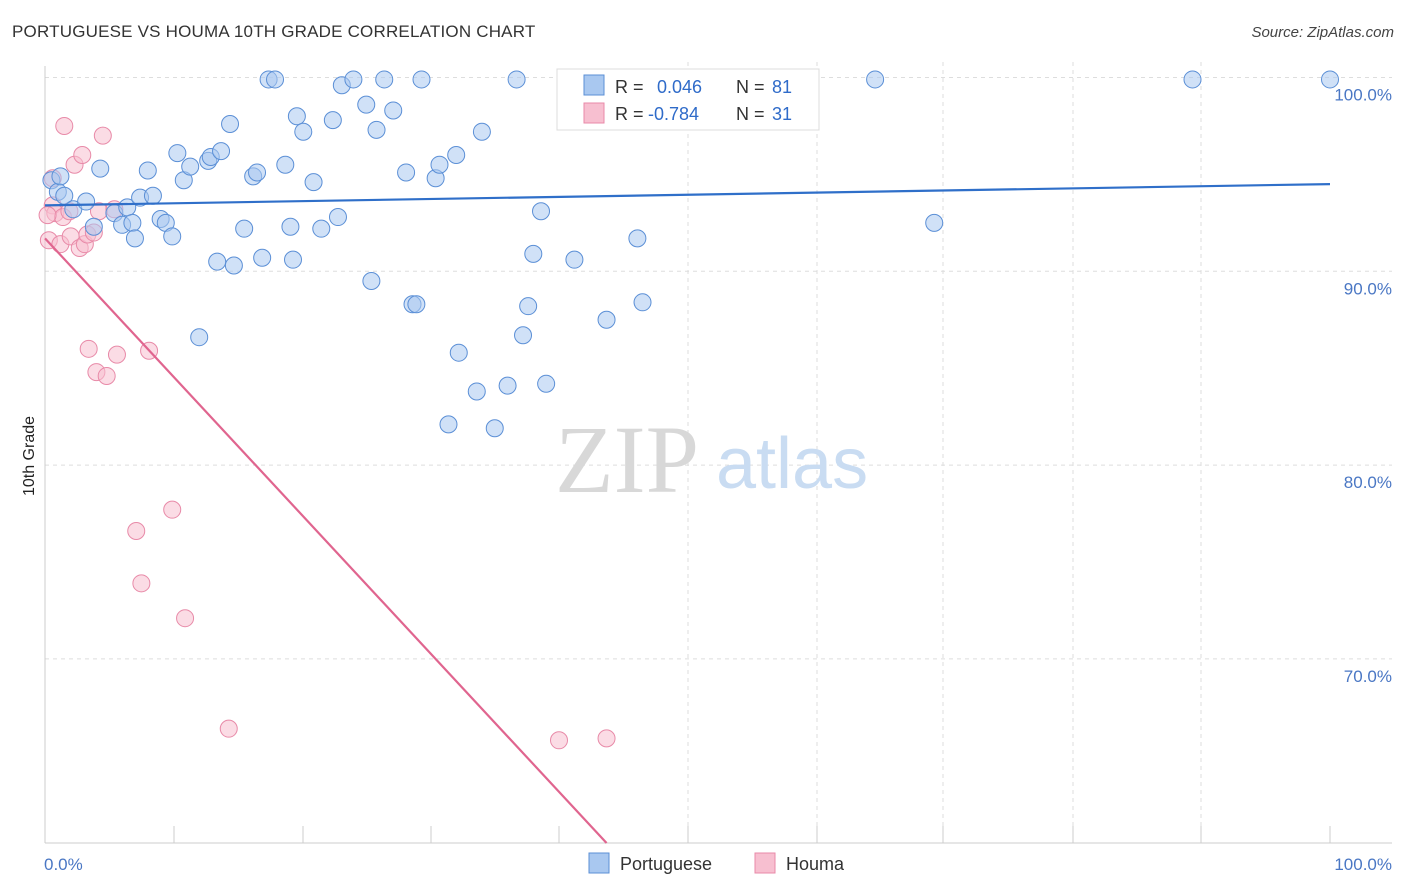 The width and height of the screenshot is (1406, 892). What do you see at coordinates (1322, 32) in the screenshot?
I see `source-credit: Source: ZipAtlas.com` at bounding box center [1322, 32].